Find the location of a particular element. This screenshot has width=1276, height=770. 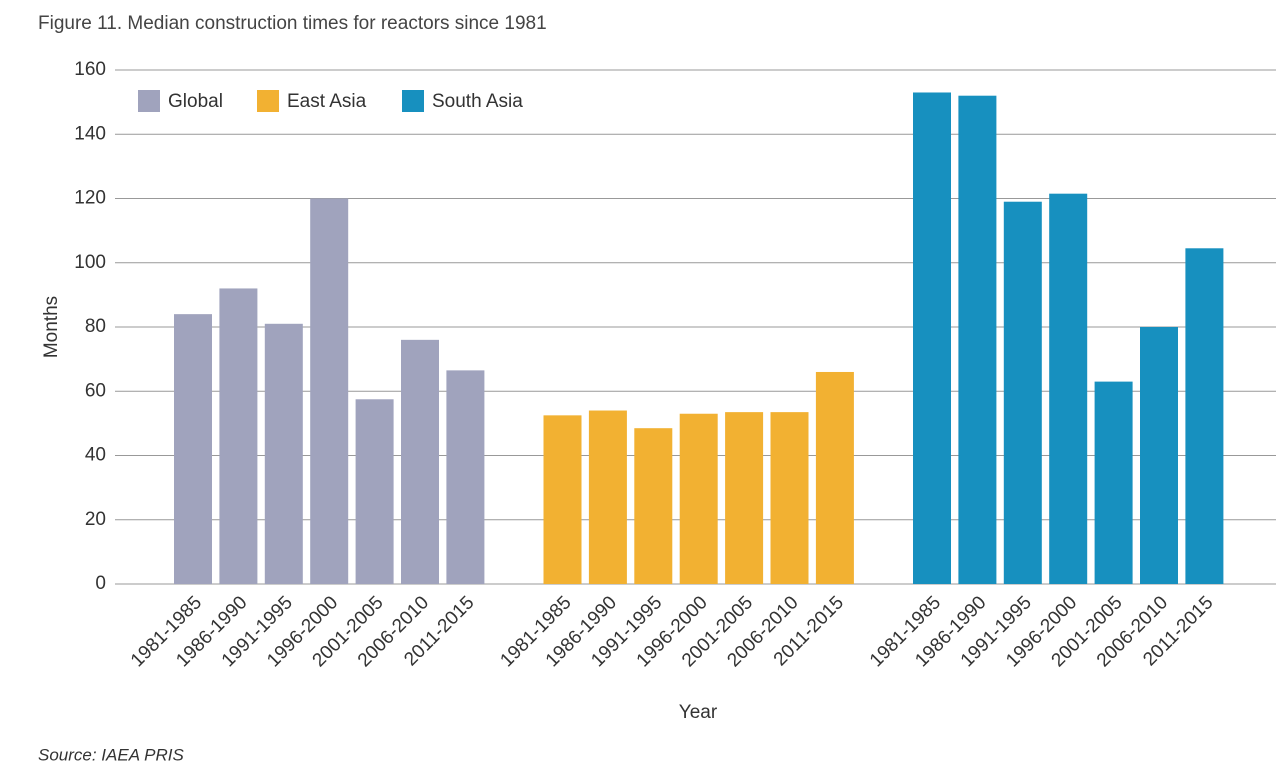

y-tick-label: 160 is located at coordinates (90, 69).